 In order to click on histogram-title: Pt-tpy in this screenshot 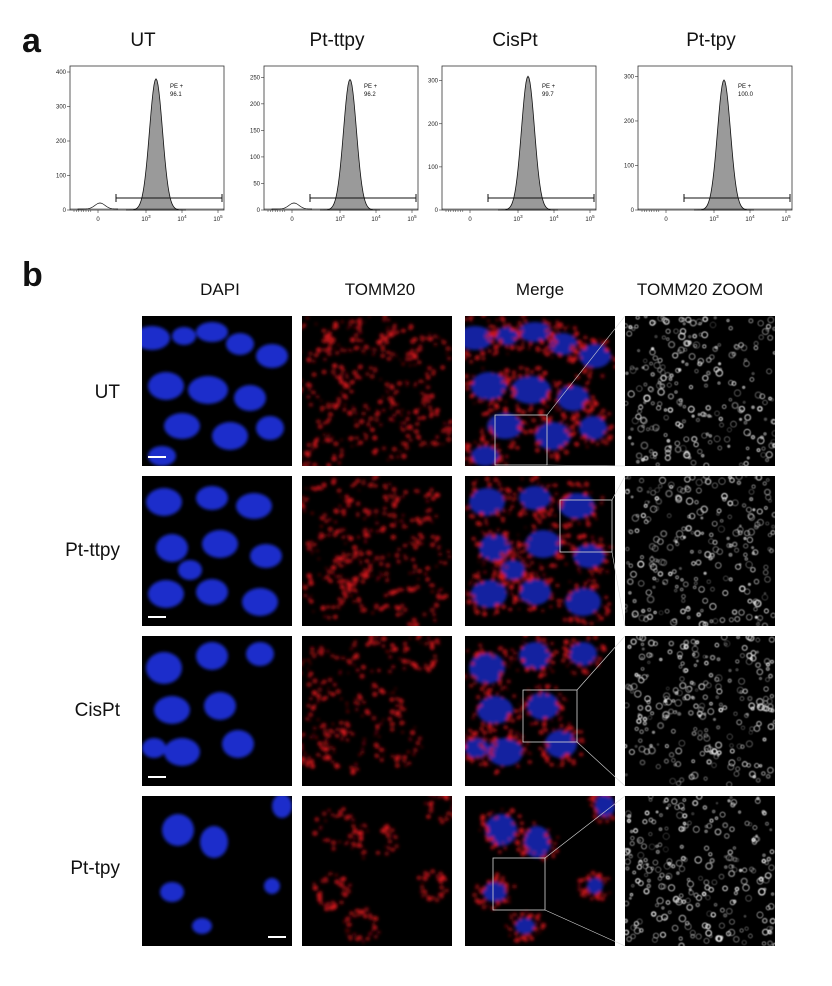, I will do `click(711, 40)`.